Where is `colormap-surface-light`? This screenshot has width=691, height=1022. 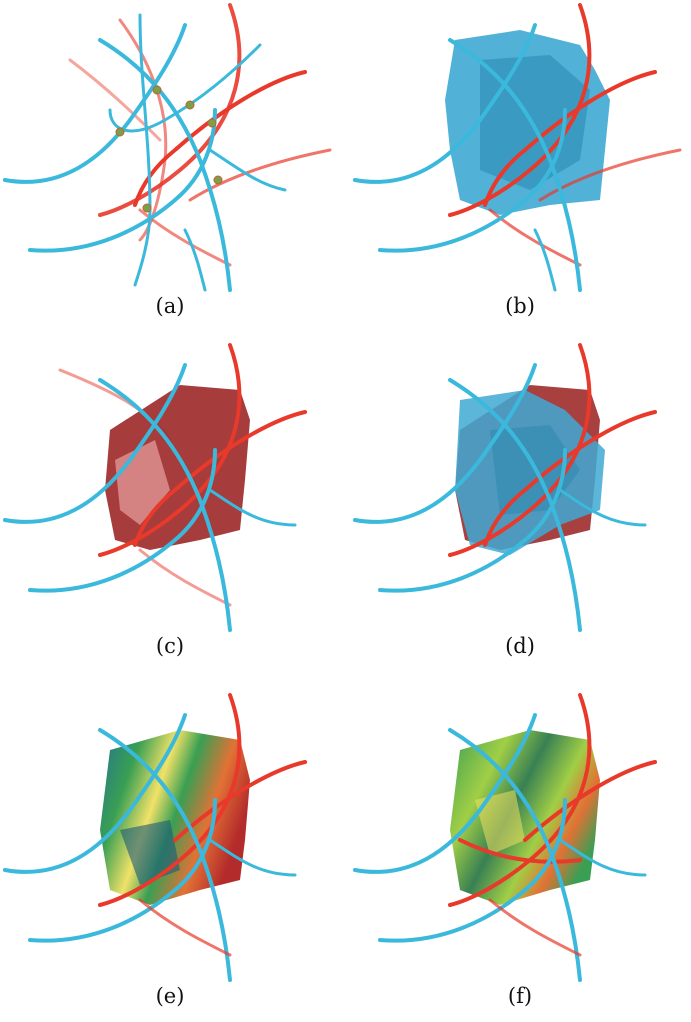
colormap-surface-light is located at coordinates (500, 822).